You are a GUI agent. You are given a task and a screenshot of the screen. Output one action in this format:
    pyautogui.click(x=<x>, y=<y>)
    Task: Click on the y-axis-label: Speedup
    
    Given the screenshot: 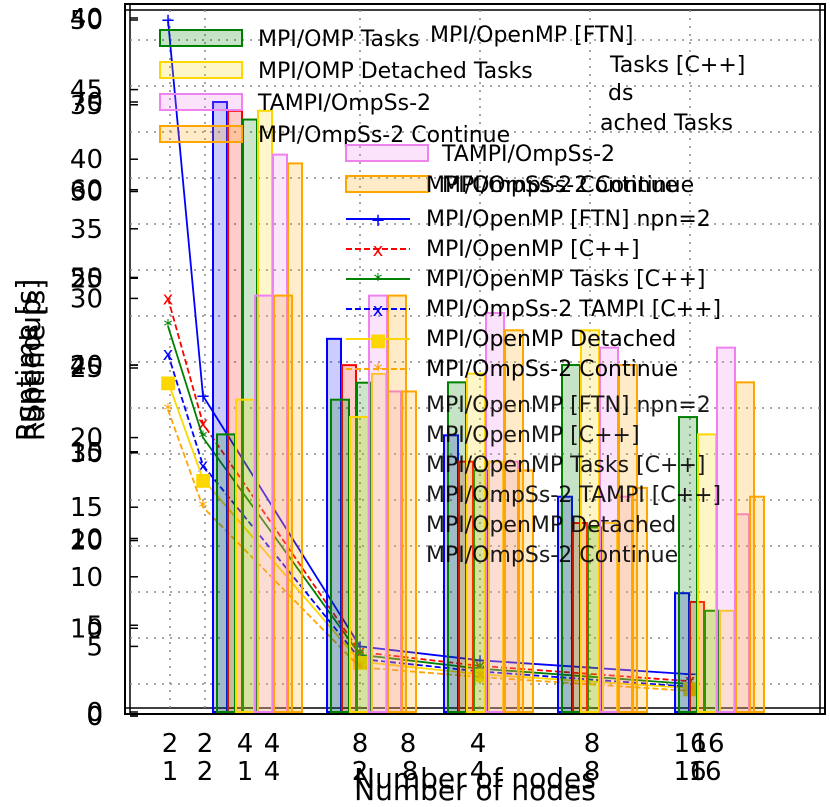 What is the action you would take?
    pyautogui.click(x=30, y=359)
    